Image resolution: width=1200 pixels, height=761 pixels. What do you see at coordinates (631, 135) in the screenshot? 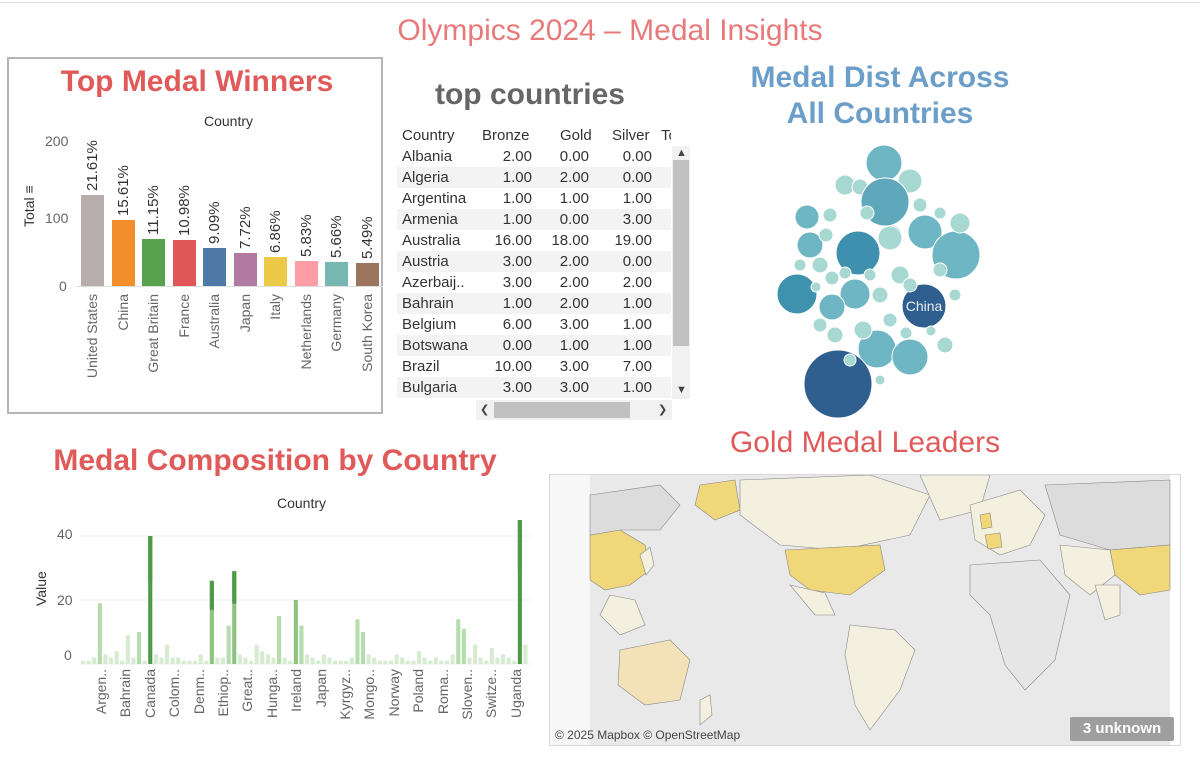
I see `col-header-silver: Silver` at bounding box center [631, 135].